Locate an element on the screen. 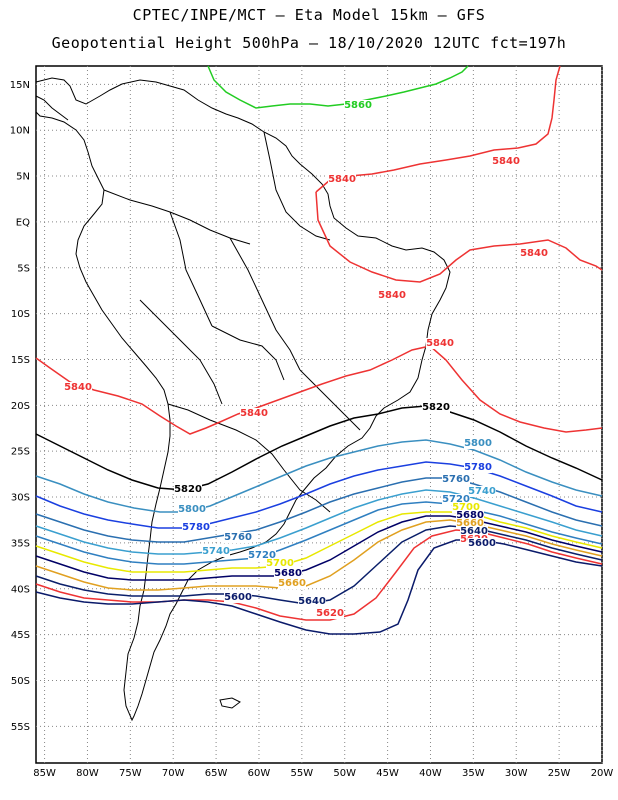  lon-tick-label: 50W is located at coordinates (344, 773).